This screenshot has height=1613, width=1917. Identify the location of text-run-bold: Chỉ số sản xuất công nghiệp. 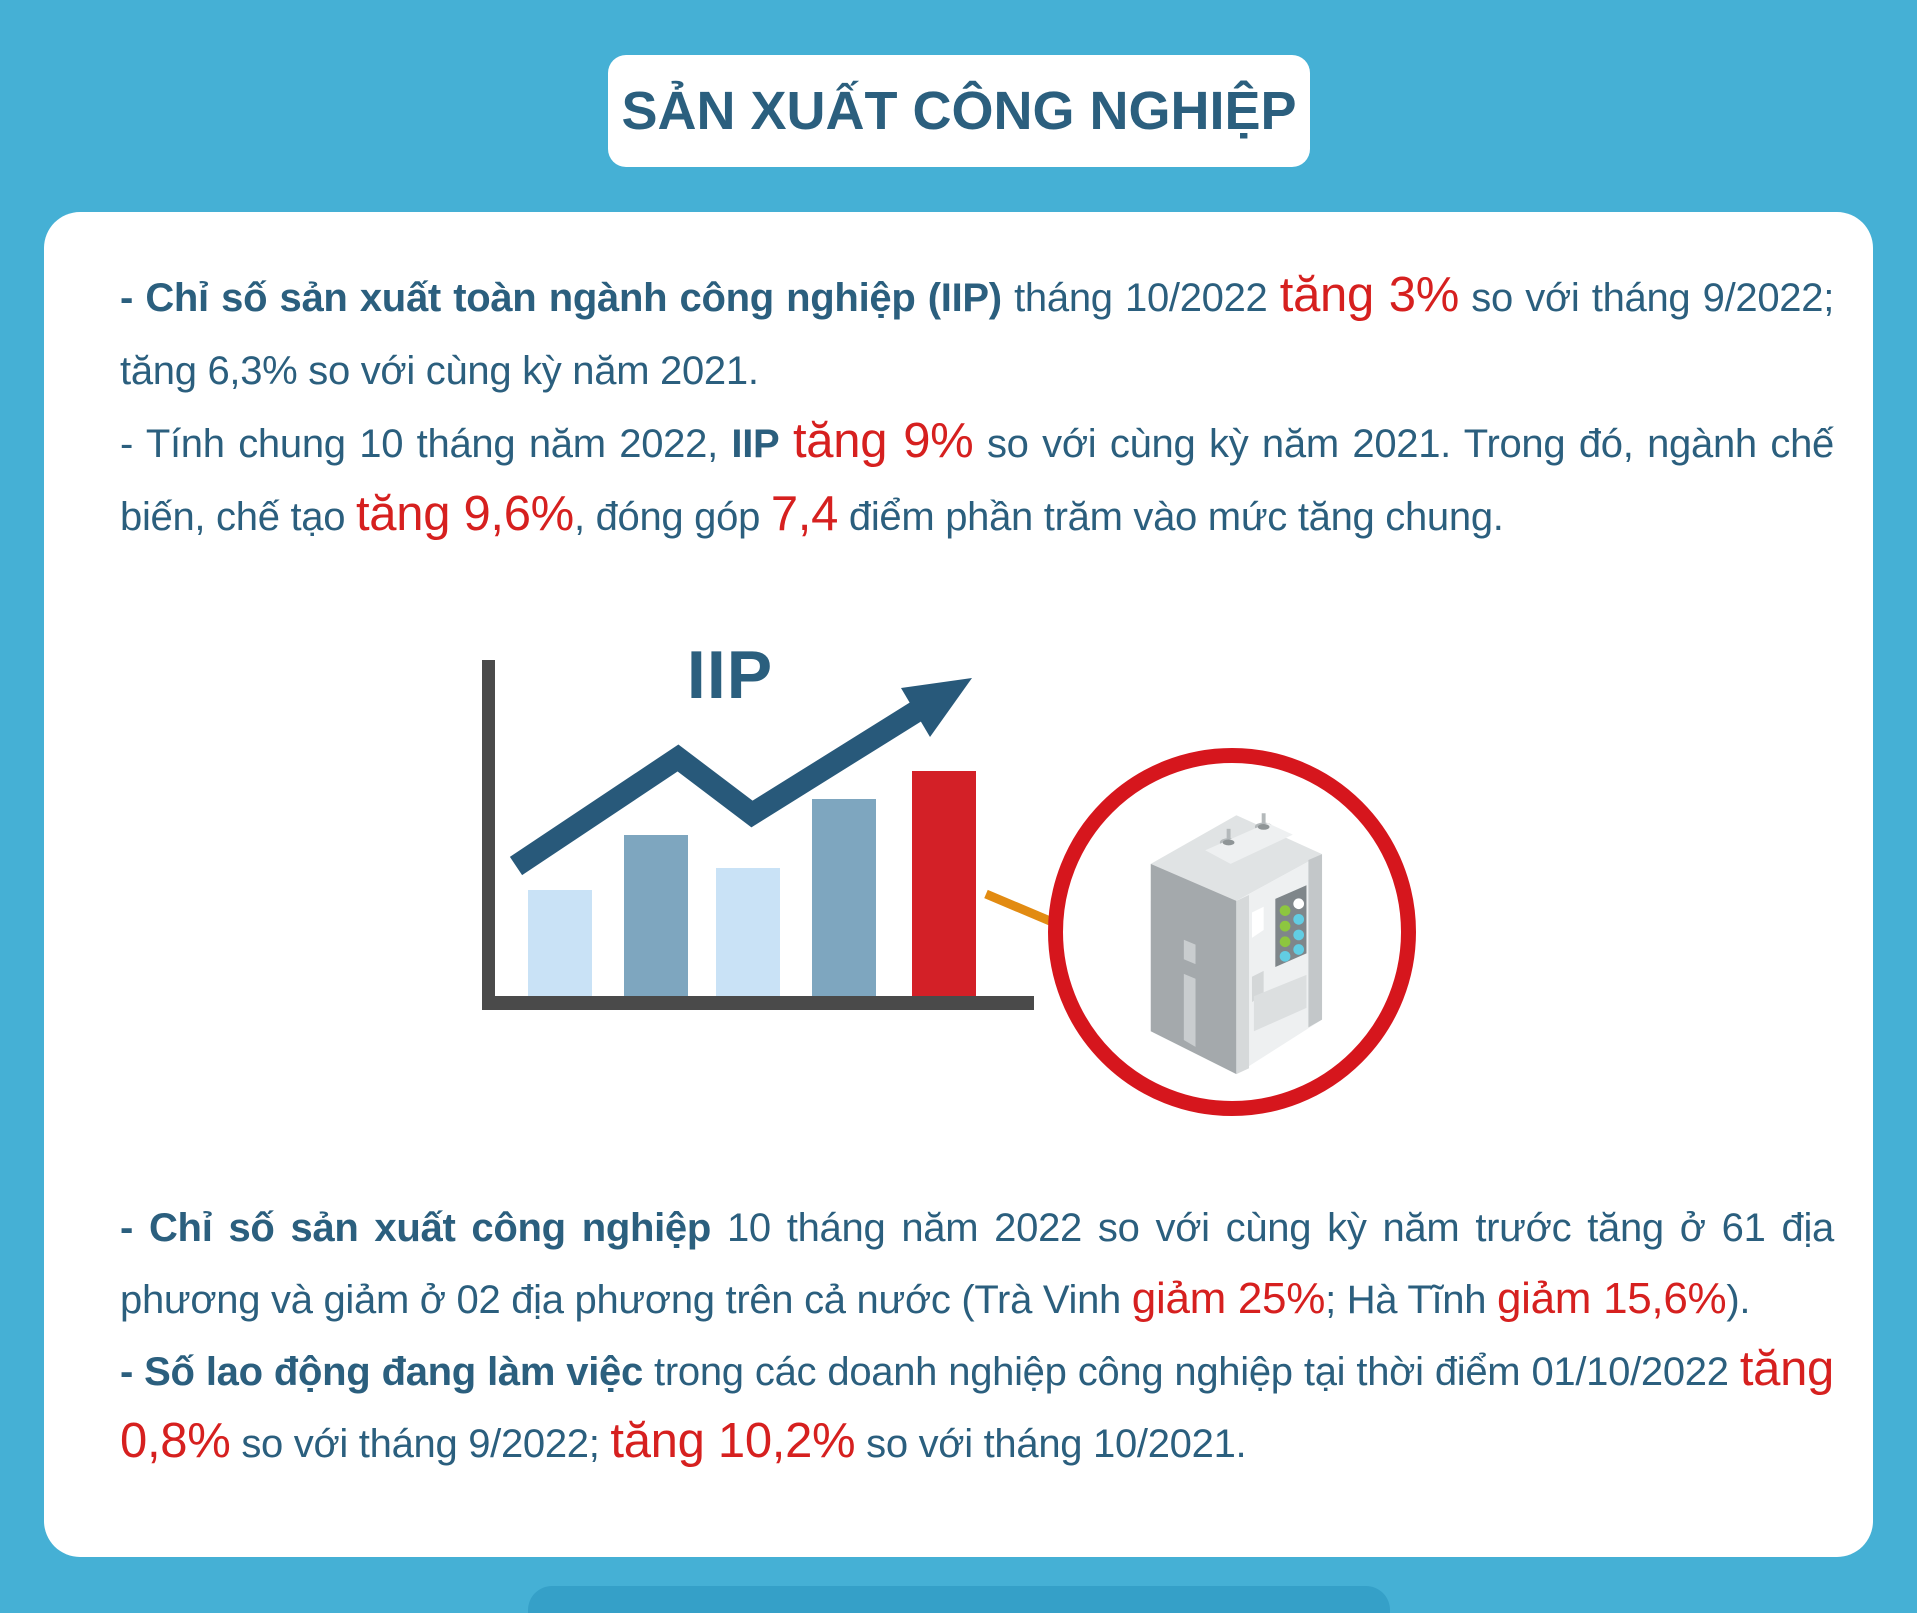
(430, 1228).